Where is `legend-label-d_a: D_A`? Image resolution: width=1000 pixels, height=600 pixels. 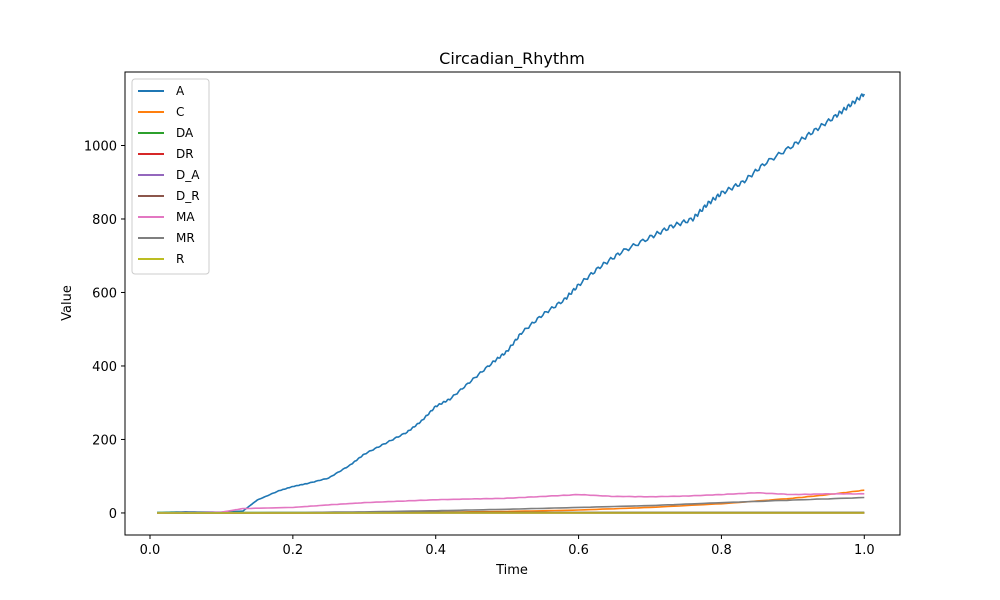 legend-label-d_a: D_A is located at coordinates (188, 175).